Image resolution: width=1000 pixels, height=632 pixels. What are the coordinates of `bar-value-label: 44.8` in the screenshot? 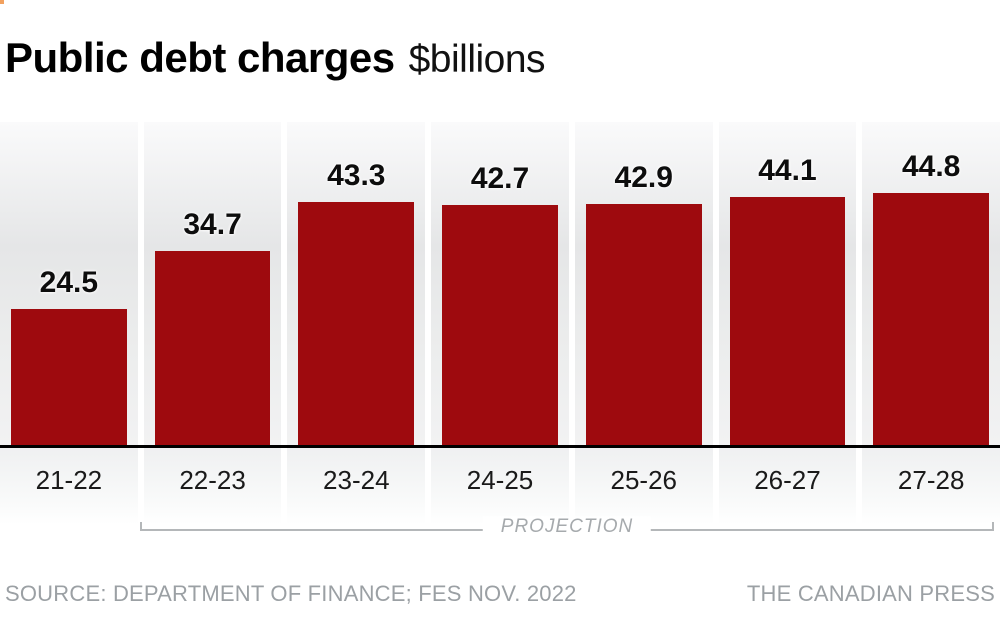 It's located at (931, 166).